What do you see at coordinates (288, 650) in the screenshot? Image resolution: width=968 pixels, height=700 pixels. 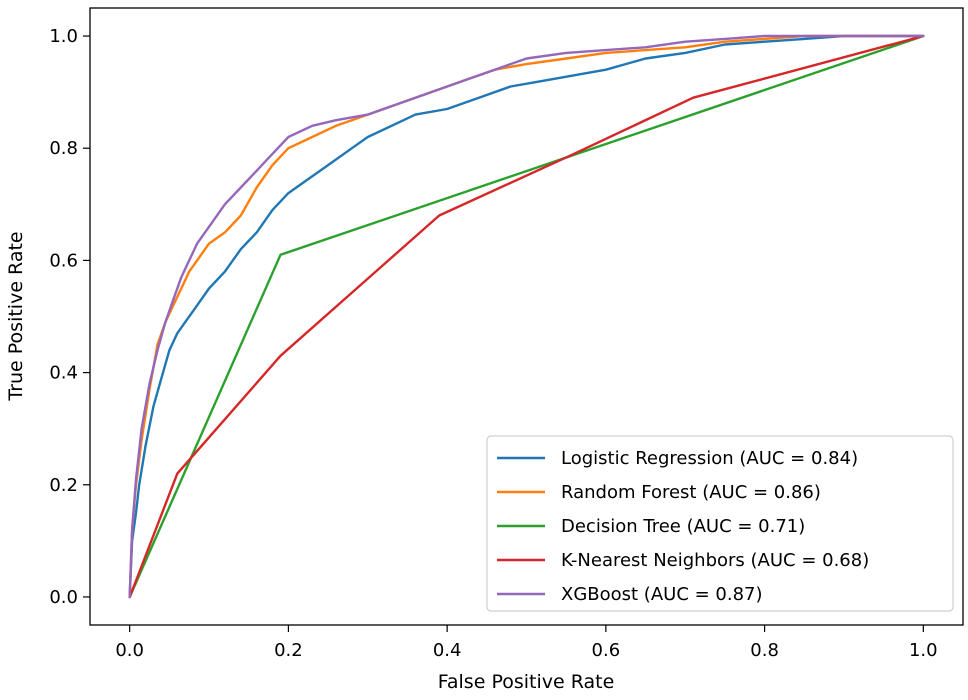 I see `x-tick-label: 0.2` at bounding box center [288, 650].